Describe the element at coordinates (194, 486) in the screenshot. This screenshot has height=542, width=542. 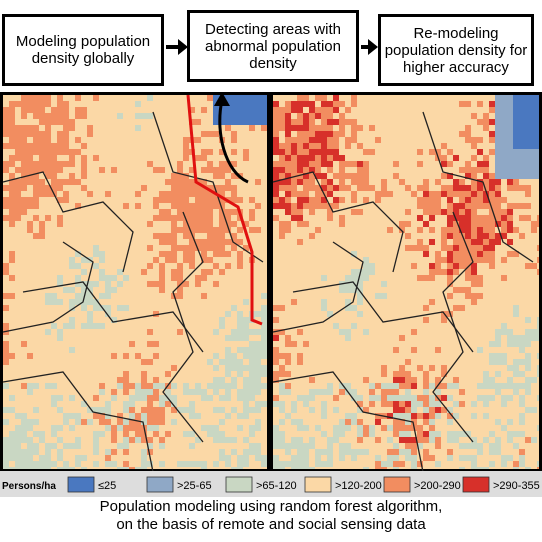
I see `legend-label: >25-65` at that location.